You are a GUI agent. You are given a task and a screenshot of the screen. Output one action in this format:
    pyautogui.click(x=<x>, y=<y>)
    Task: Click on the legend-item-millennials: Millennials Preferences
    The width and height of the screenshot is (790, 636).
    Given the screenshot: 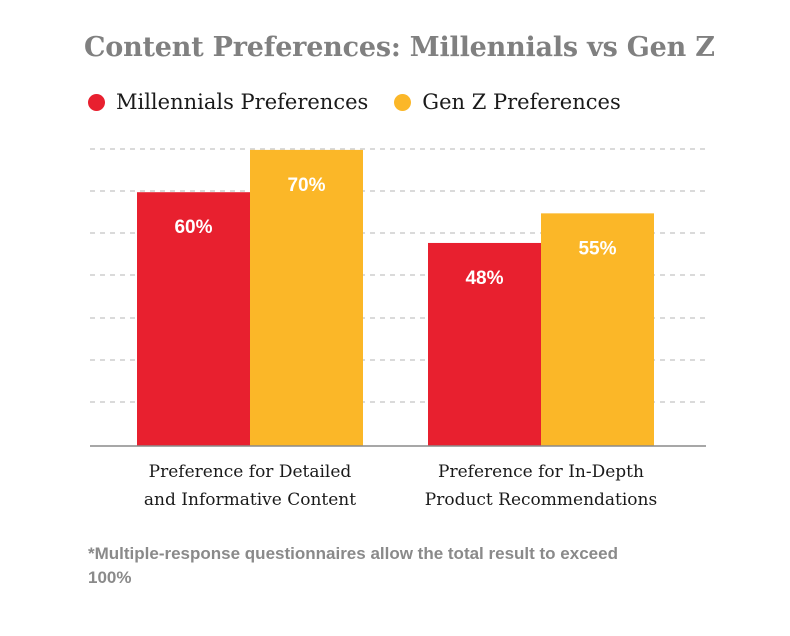 What is the action you would take?
    pyautogui.click(x=228, y=102)
    